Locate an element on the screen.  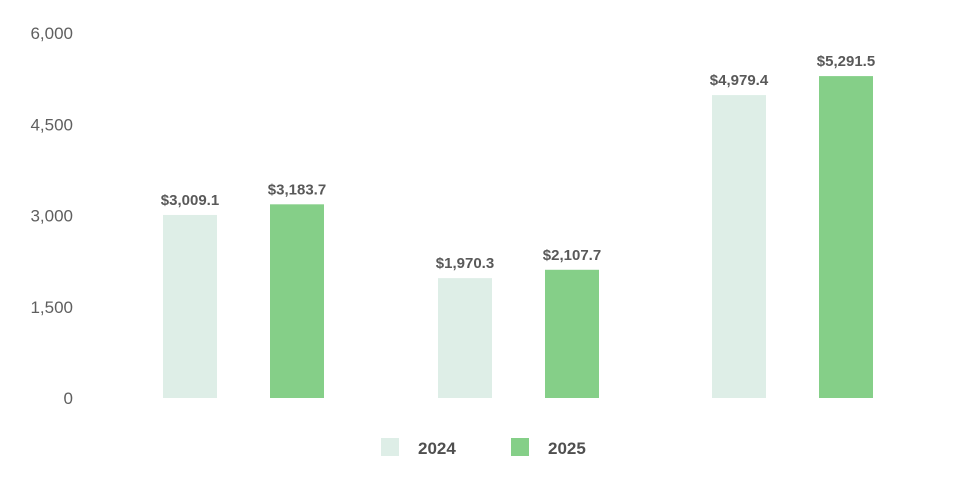
data-label-2024-1: $3,009.1 is located at coordinates (190, 200).